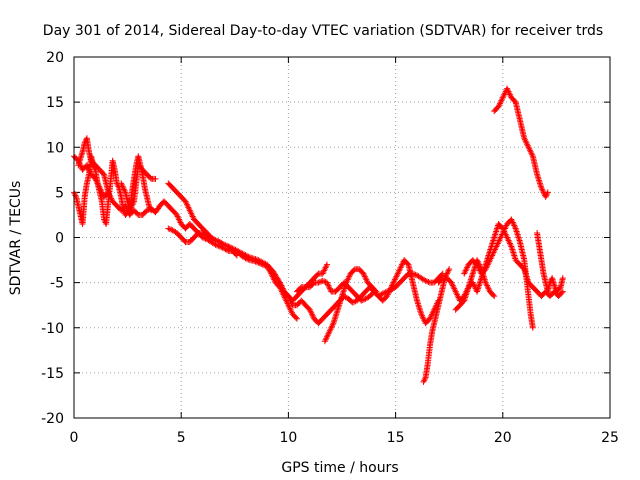 The image size is (640, 480). I want to click on x-tick-label: 0, so click(74, 438).